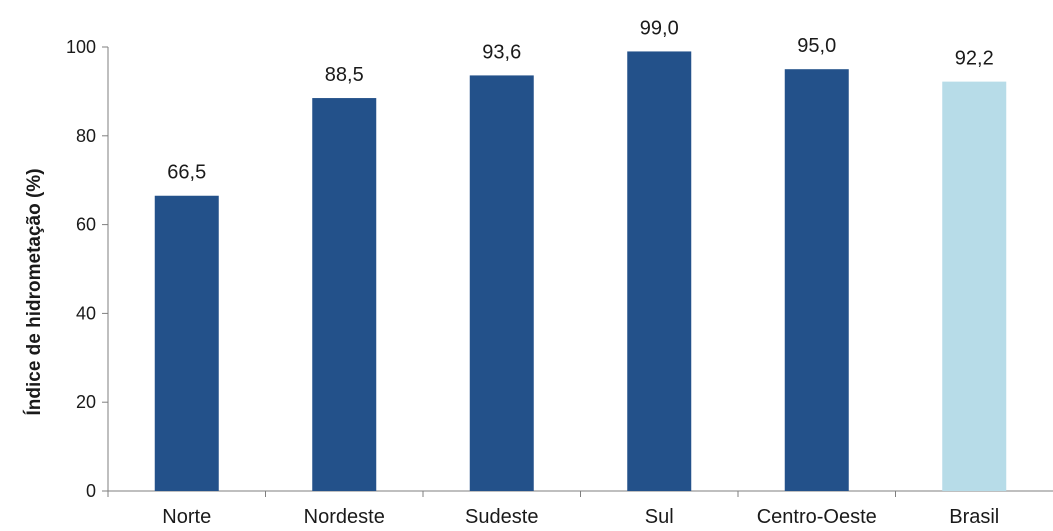  I want to click on y-tick-label: 40, so click(86, 313).